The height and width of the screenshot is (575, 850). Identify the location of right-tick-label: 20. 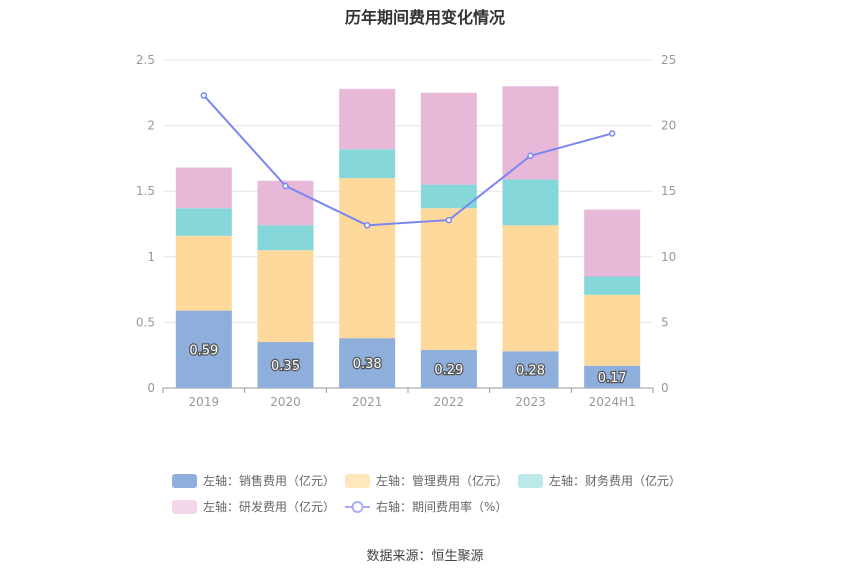
(668, 126).